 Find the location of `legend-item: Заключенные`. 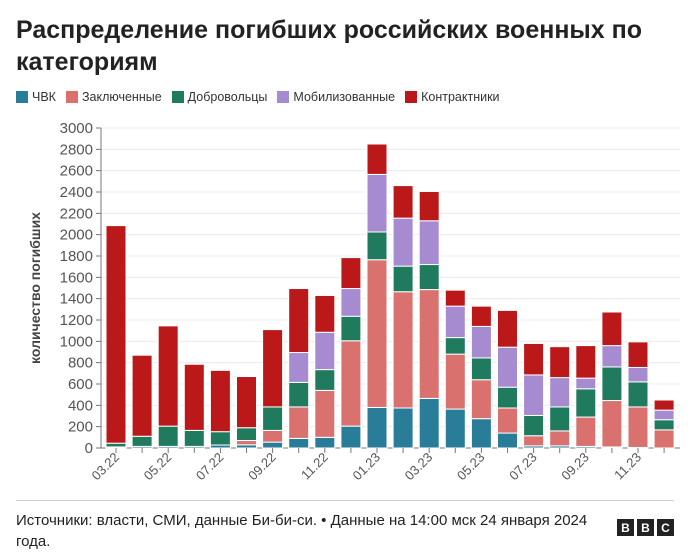

legend-item: Заключенные is located at coordinates (113, 97).